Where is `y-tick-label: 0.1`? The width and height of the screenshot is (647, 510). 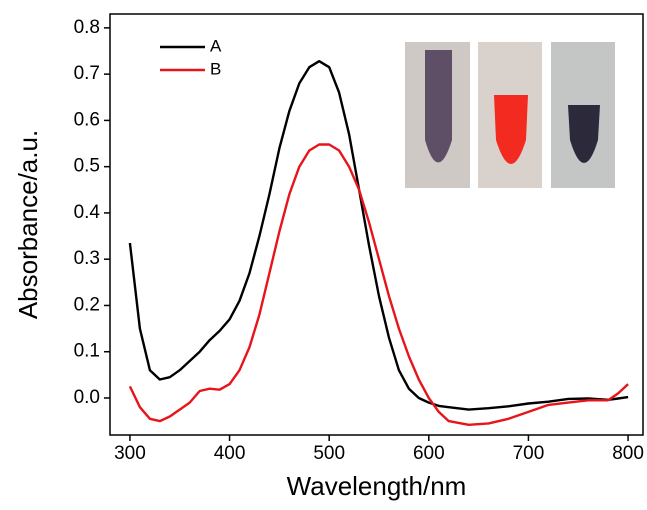 y-tick-label: 0.1 is located at coordinates (87, 351).